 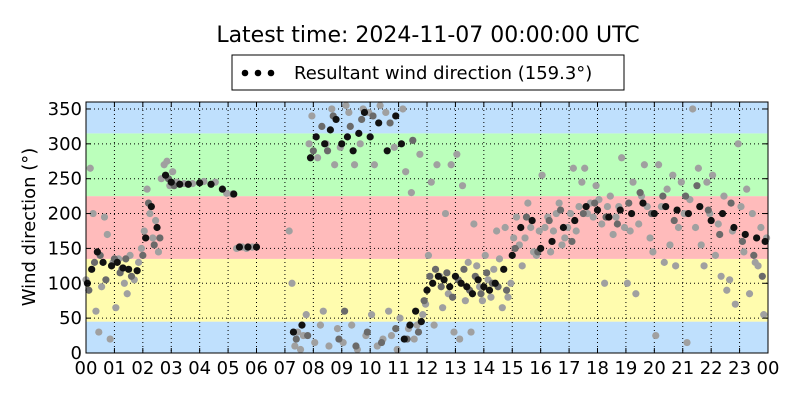 What do you see at coordinates (597, 368) in the screenshot?
I see `x-tick-label: 18` at bounding box center [597, 368].